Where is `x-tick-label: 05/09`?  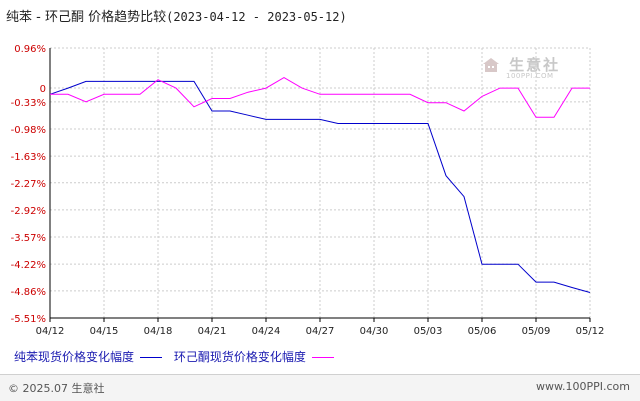 x-tick-label: 05/09 is located at coordinates (536, 331).